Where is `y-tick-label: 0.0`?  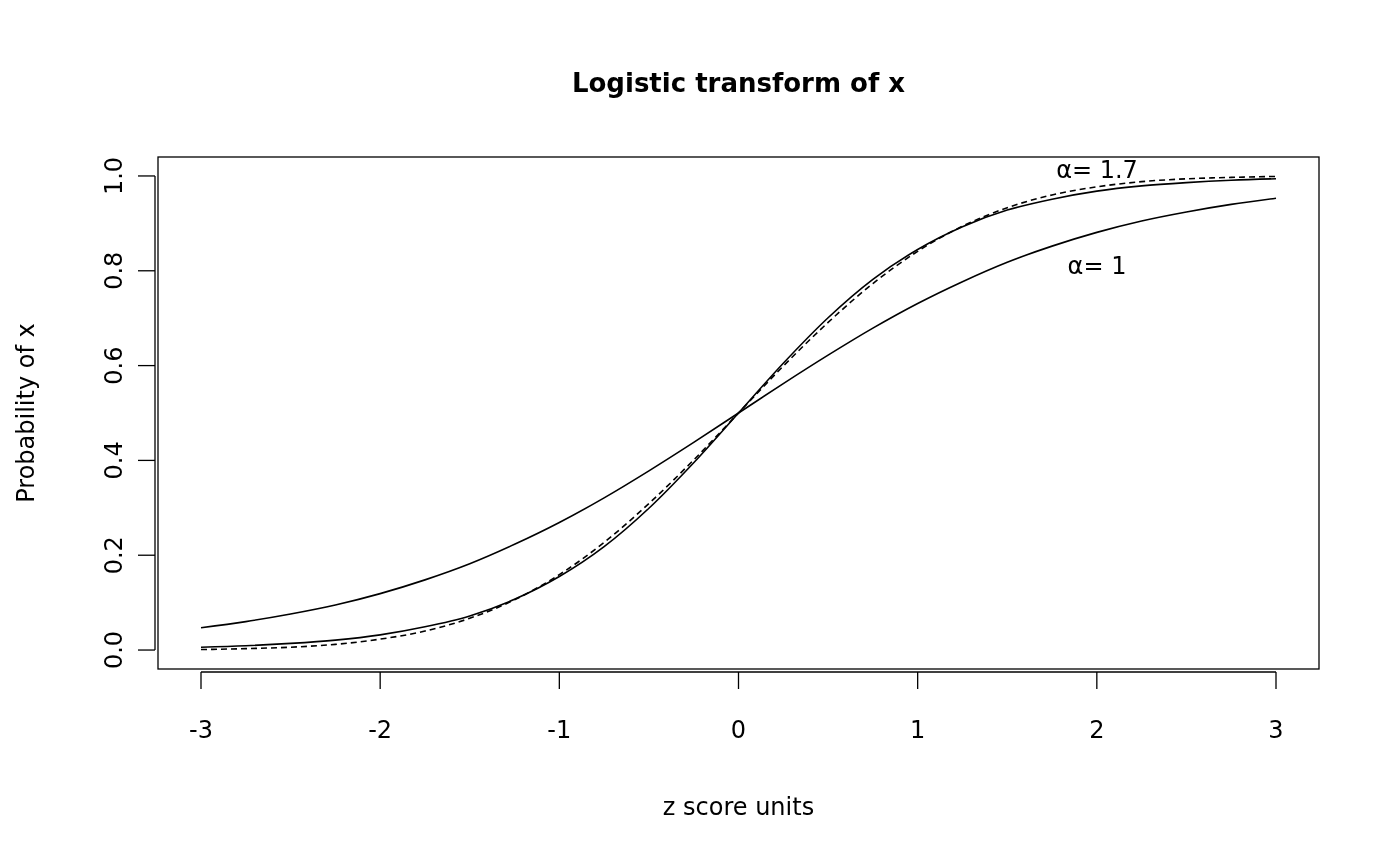
y-tick-label: 0.0 is located at coordinates (114, 650).